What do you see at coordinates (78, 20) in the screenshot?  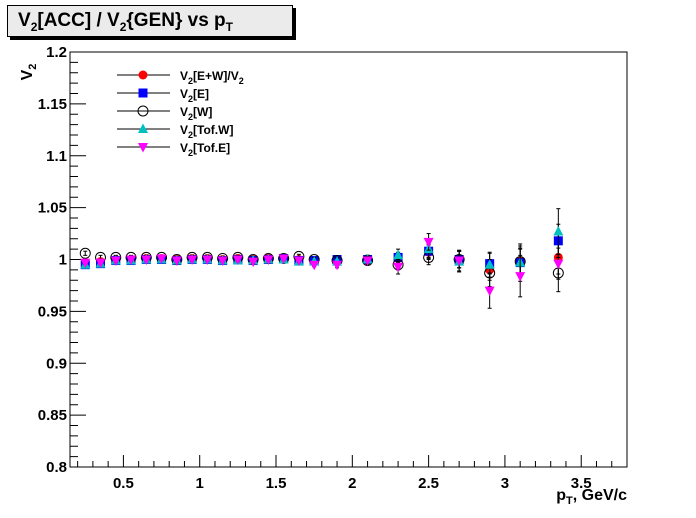 I see `title-part-acc: [ACC] / V` at bounding box center [78, 20].